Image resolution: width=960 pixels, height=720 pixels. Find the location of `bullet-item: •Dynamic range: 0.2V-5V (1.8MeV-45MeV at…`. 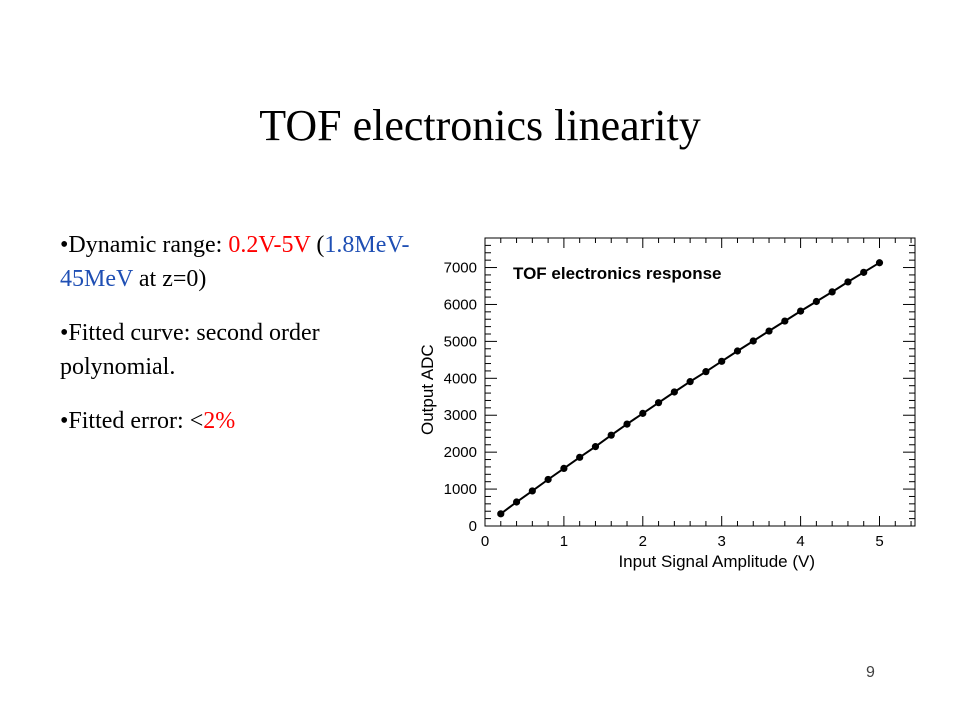

bullet-item: •Dynamic range: 0.2V-5V (1.8MeV-45MeV at… is located at coordinates (235, 262).